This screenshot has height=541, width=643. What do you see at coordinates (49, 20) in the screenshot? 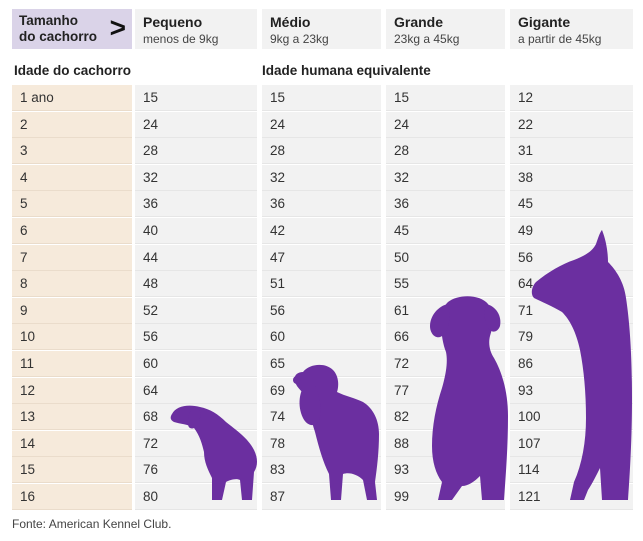
I see `dog-size-label-line: Tamanho` at bounding box center [49, 20].